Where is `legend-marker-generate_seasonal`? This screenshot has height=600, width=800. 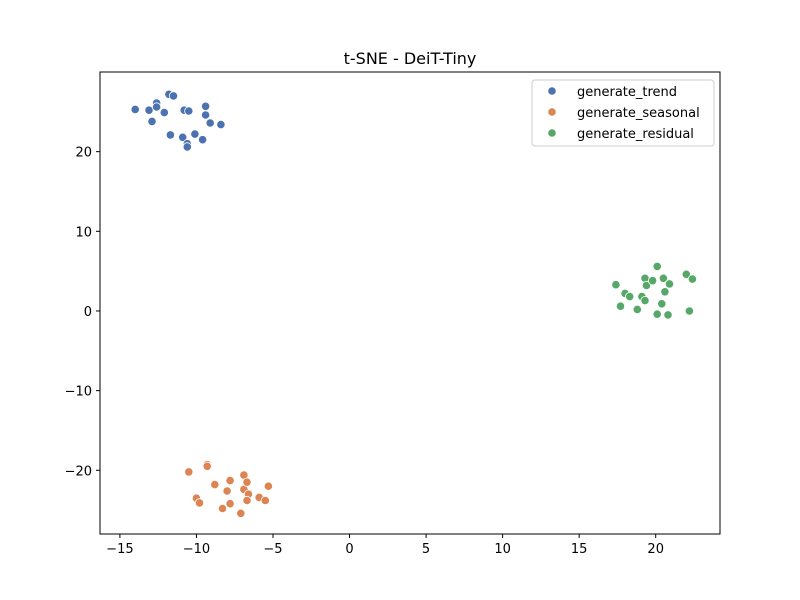 legend-marker-generate_seasonal is located at coordinates (552, 112).